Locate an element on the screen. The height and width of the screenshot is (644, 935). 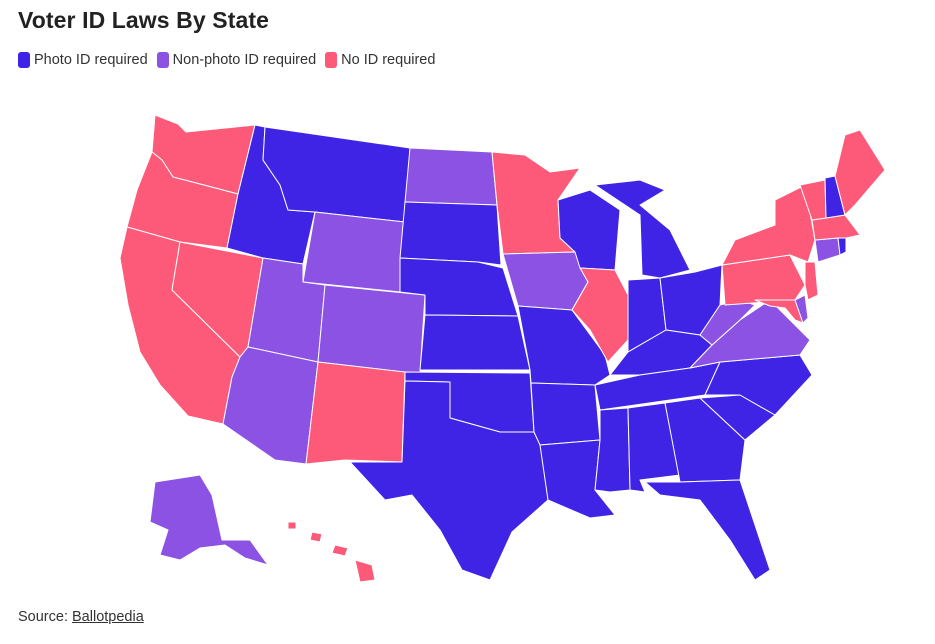
state-GA is located at coordinates (705, 440).